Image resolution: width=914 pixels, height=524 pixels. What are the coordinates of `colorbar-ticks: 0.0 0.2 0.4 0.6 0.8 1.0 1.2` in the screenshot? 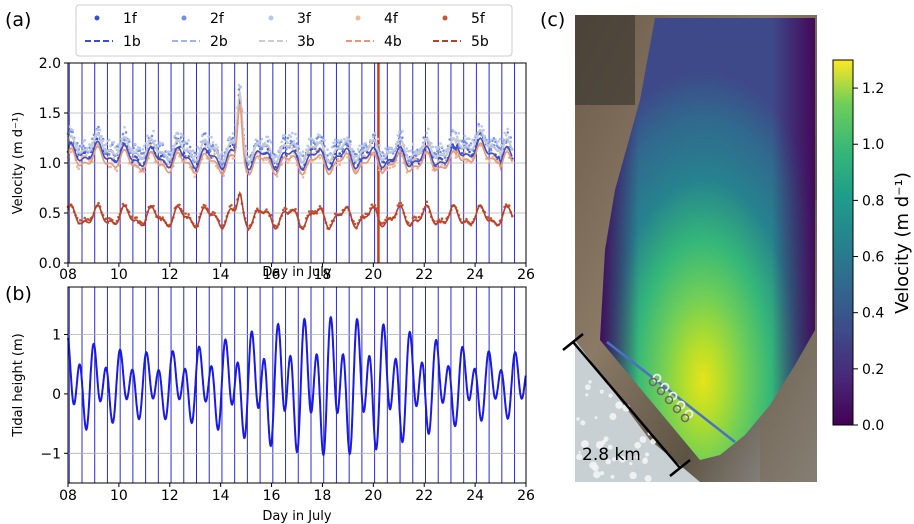 It's located at (868, 257).